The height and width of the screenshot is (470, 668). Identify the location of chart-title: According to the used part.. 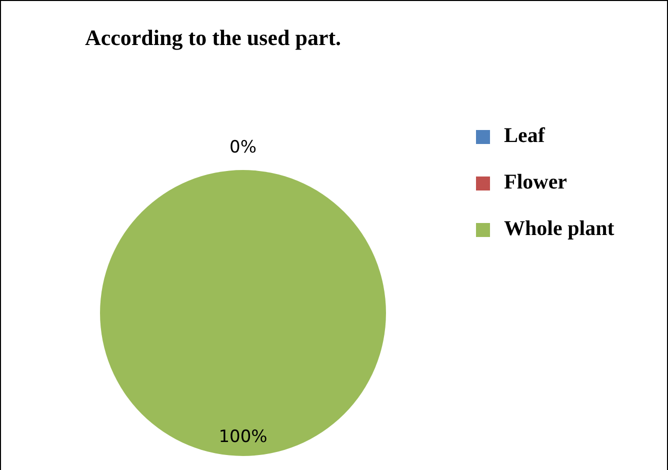
(213, 37).